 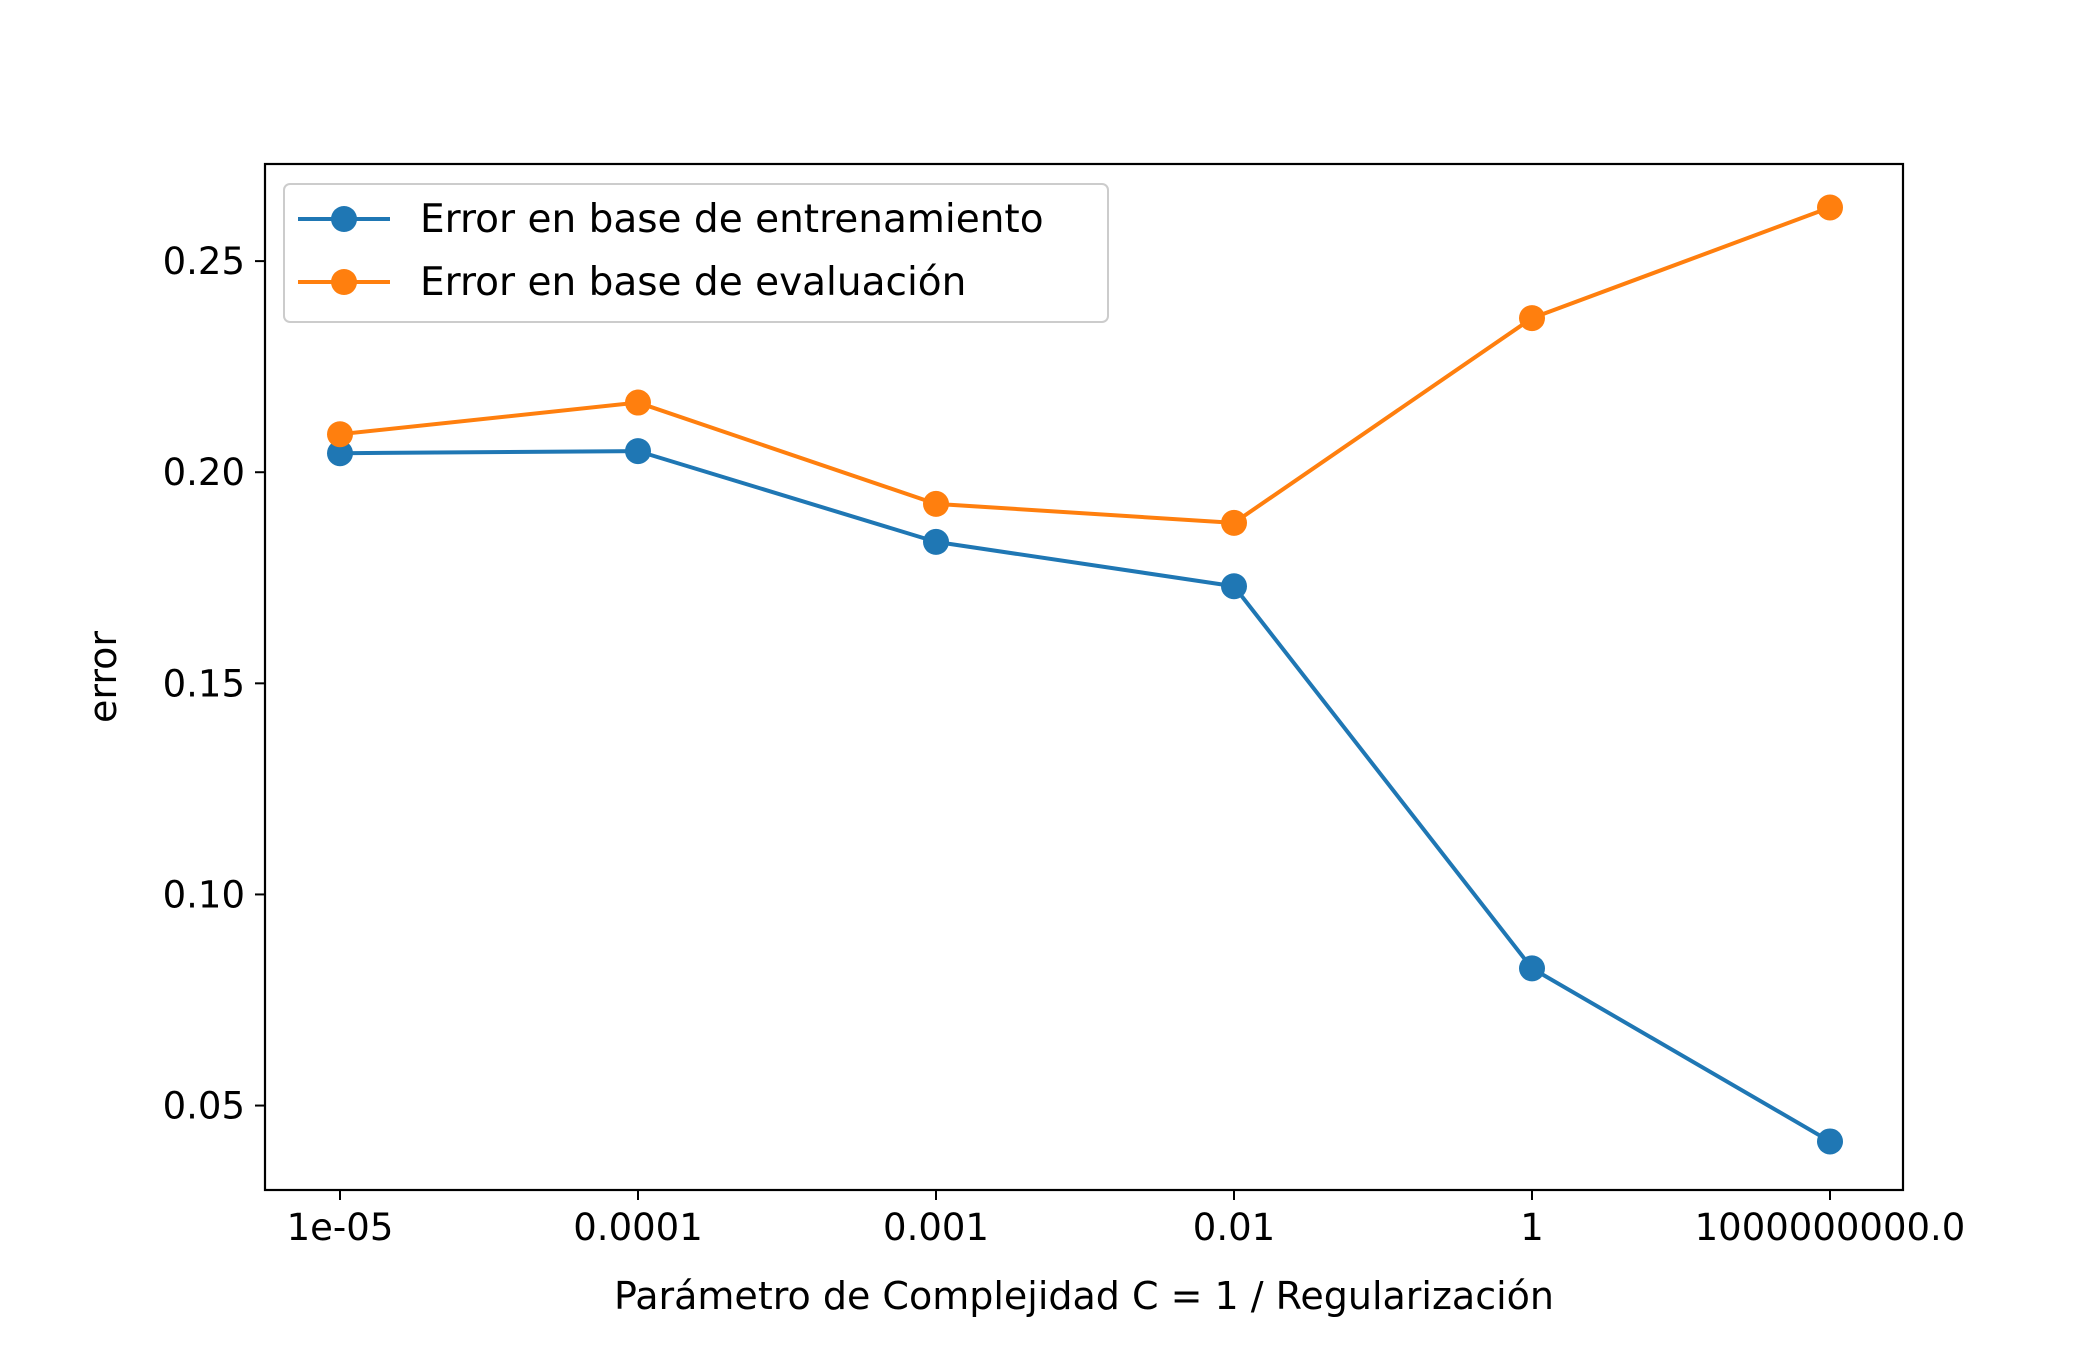 I want to click on y-tick-label: 0.10, so click(x=204, y=894).